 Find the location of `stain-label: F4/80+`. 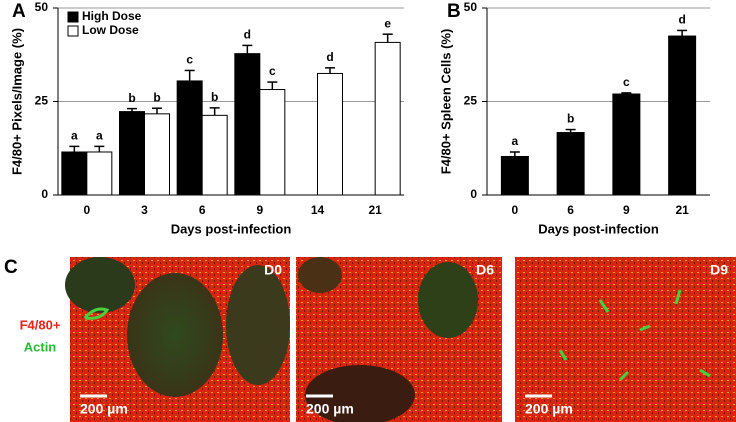

stain-label: F4/80+ is located at coordinates (40, 324).